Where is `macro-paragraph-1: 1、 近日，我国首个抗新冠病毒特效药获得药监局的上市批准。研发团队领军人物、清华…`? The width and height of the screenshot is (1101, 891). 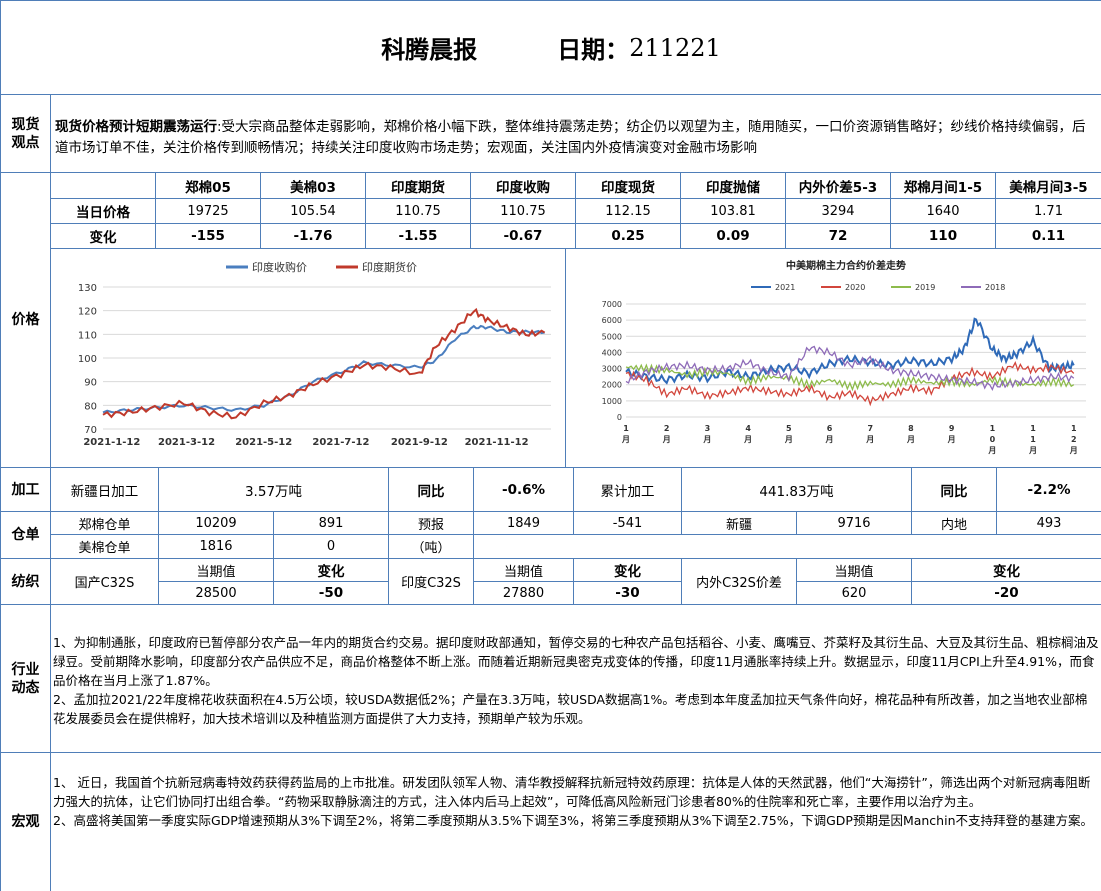 macro-paragraph-1: 1、 近日，我国首个抗新冠病毒特效药获得药监局的上市批准。研发团队领军人物、清华… is located at coordinates (572, 792).